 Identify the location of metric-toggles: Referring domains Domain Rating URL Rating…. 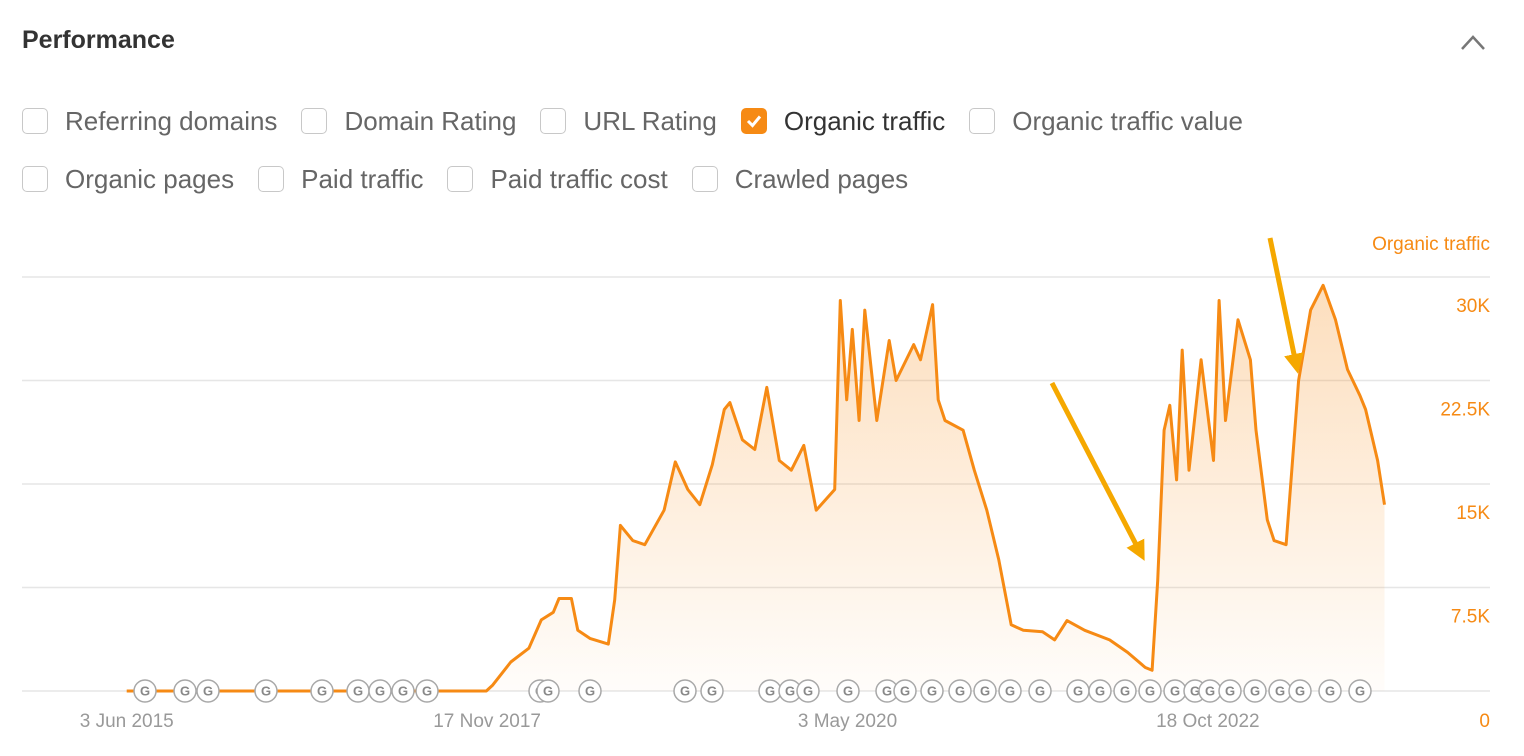
(697, 150).